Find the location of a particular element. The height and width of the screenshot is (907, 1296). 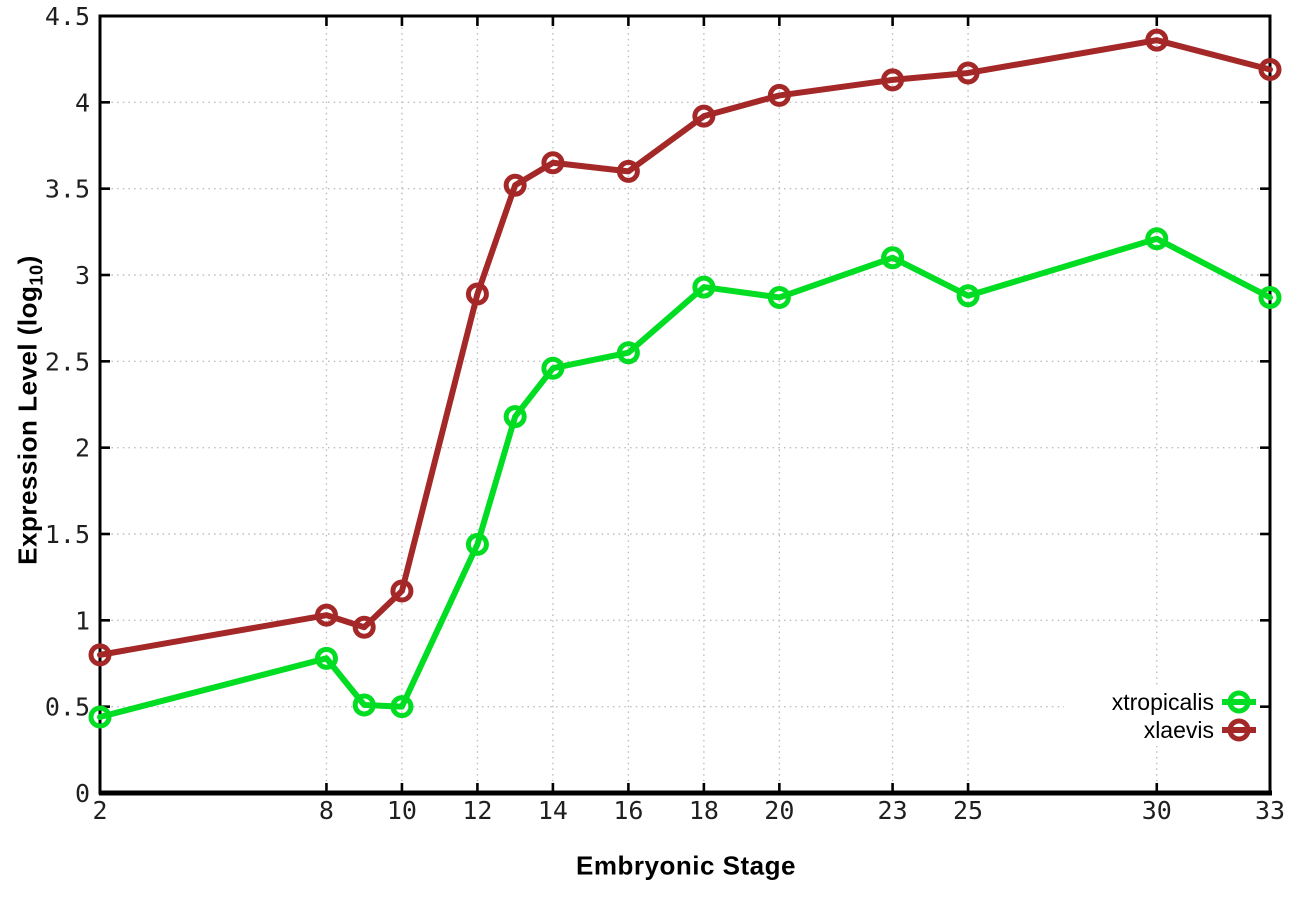

y-axis-title-post: ) is located at coordinates (27, 260).